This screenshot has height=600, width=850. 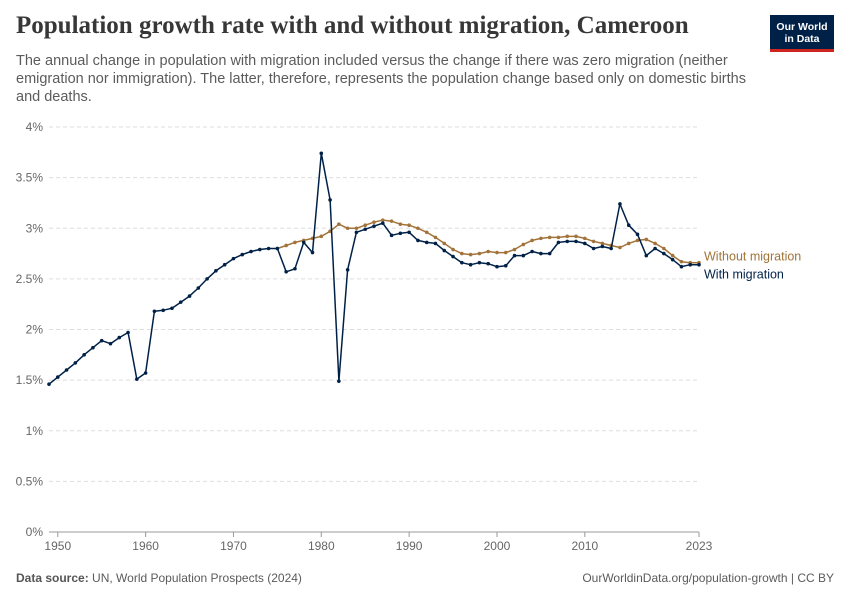 What do you see at coordinates (35, 330) in the screenshot?
I see `y-tick-label: 2%` at bounding box center [35, 330].